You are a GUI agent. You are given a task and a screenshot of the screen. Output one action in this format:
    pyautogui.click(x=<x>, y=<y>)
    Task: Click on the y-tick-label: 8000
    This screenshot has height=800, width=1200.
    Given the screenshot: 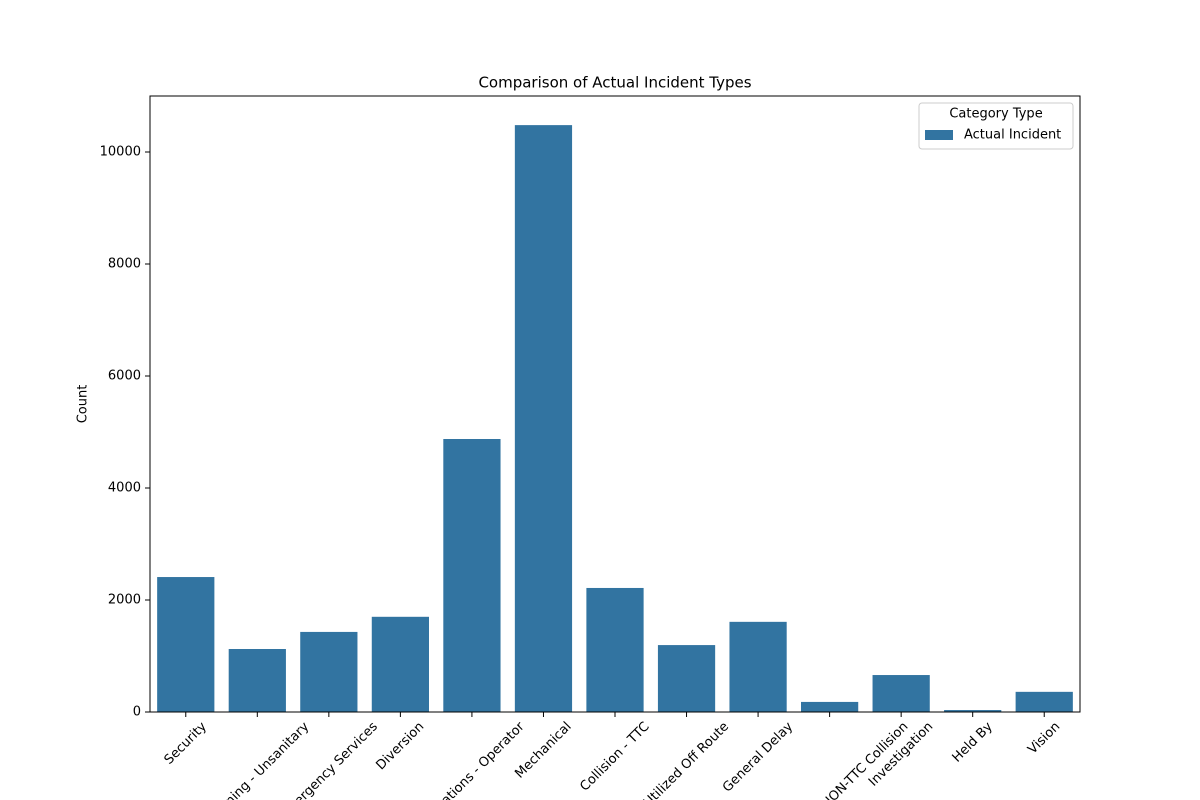 What is the action you would take?
    pyautogui.click(x=124, y=264)
    